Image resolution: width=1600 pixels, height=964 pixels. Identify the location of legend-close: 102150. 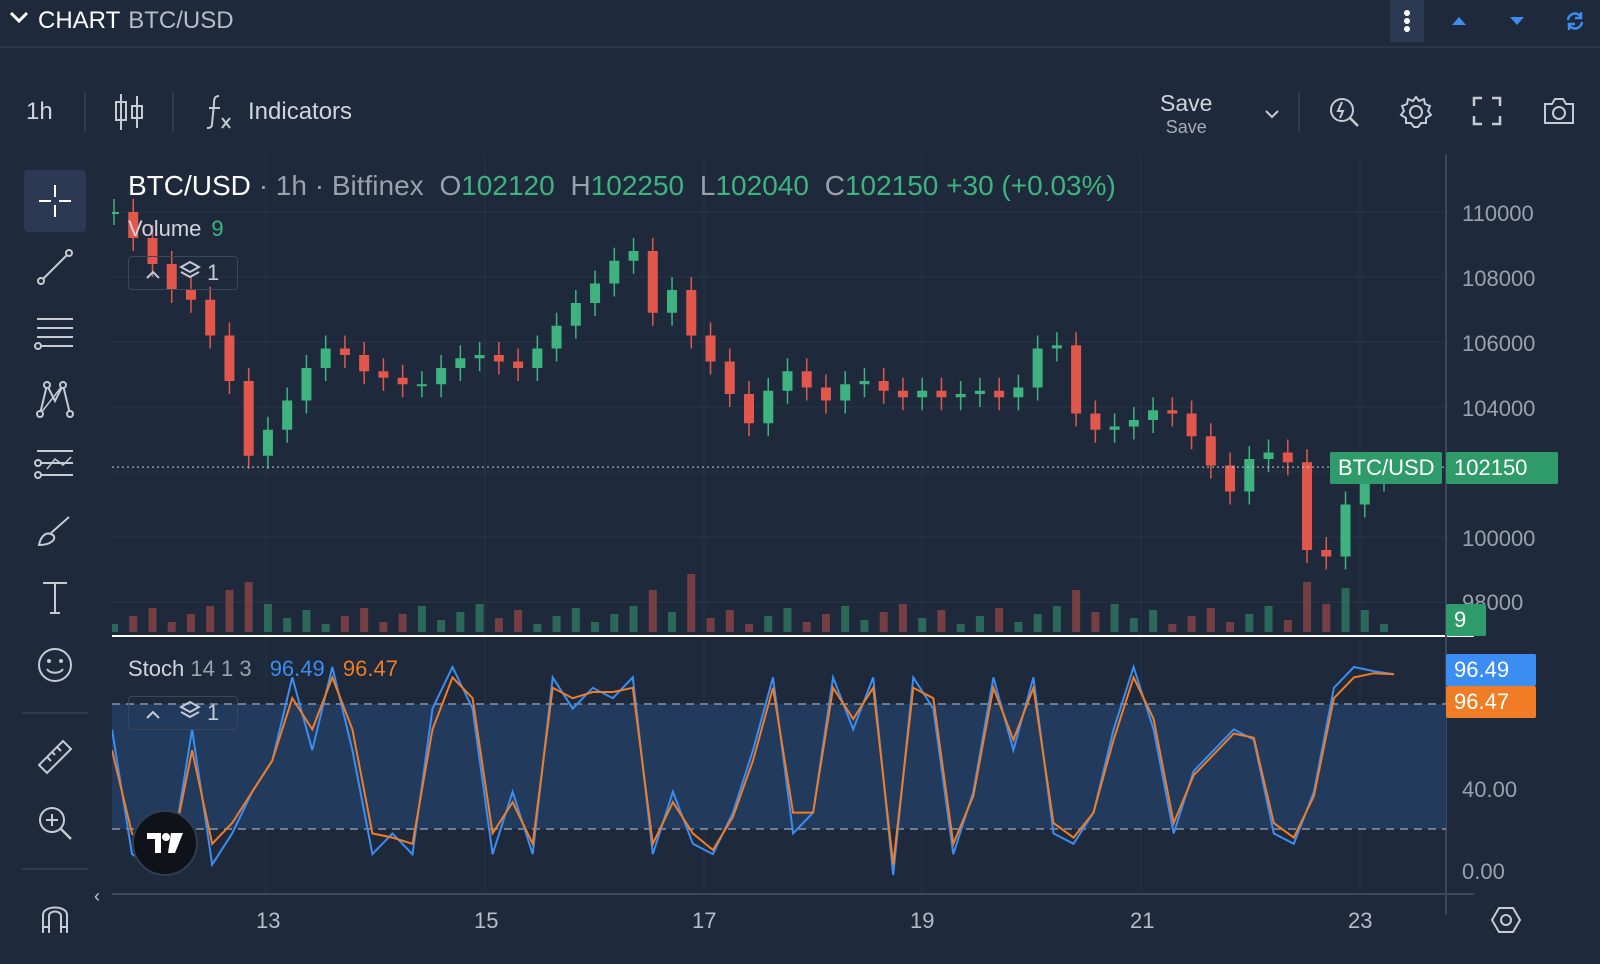
(891, 185).